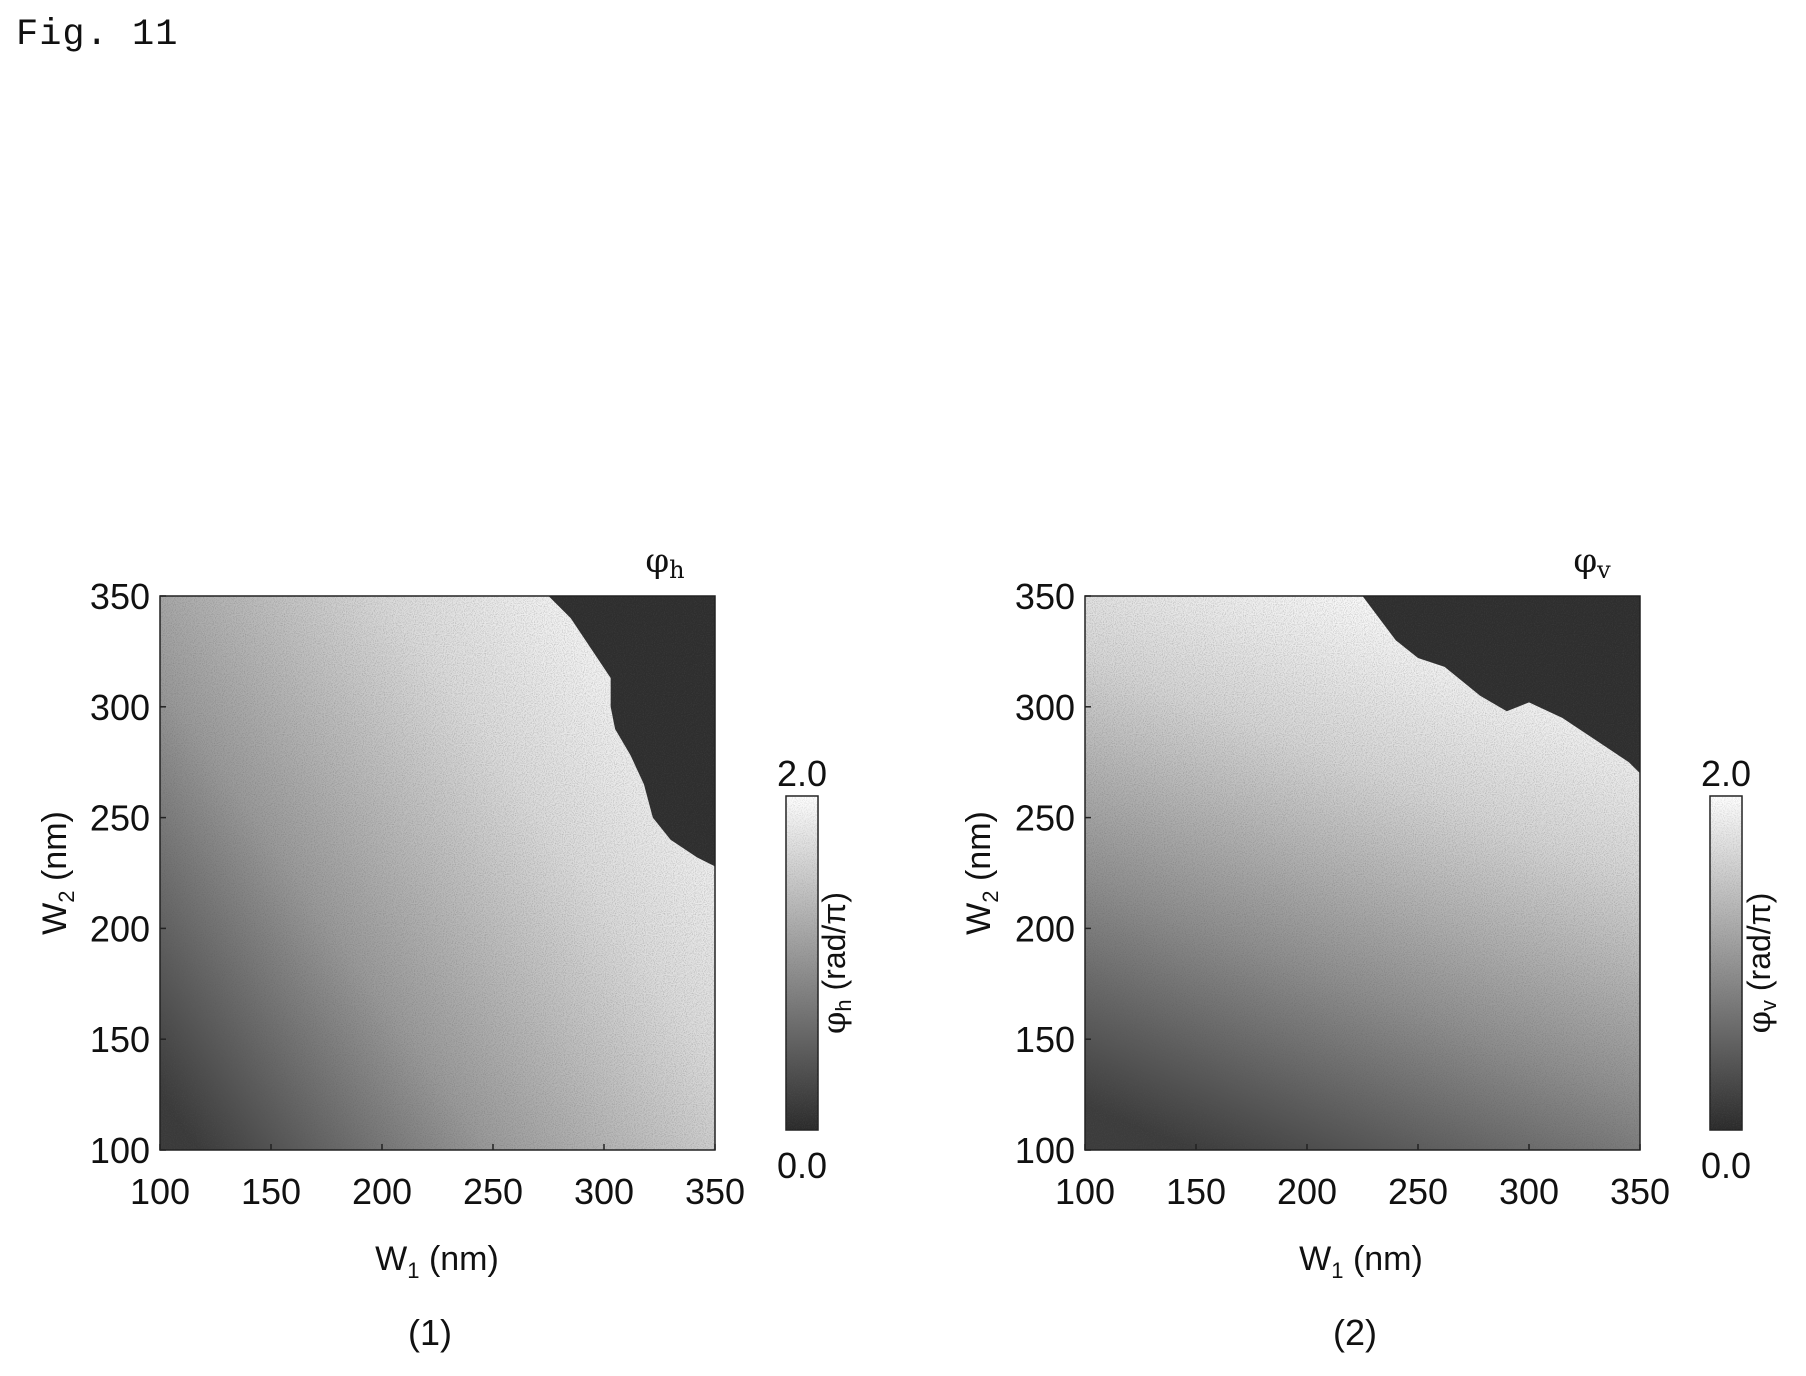 This screenshot has height=1376, width=1806. I want to click on figure-label: Fig. 11, so click(97, 35).